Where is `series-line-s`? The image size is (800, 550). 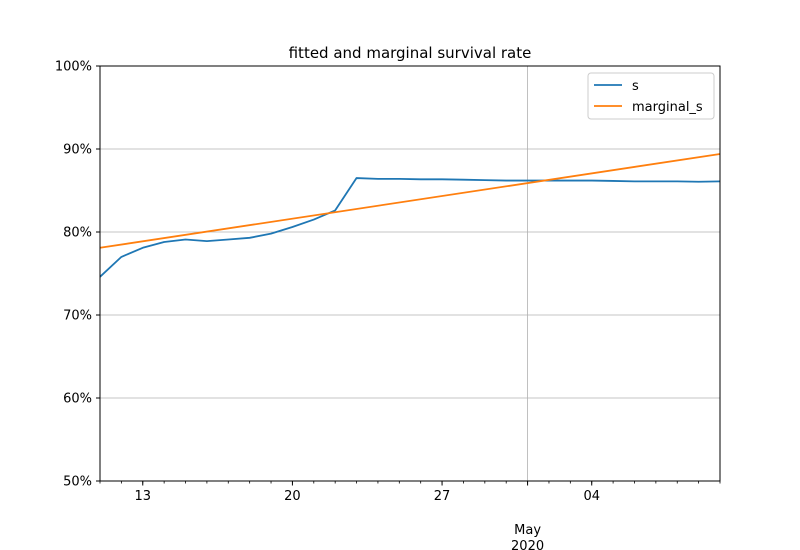 series-line-s is located at coordinates (410, 227).